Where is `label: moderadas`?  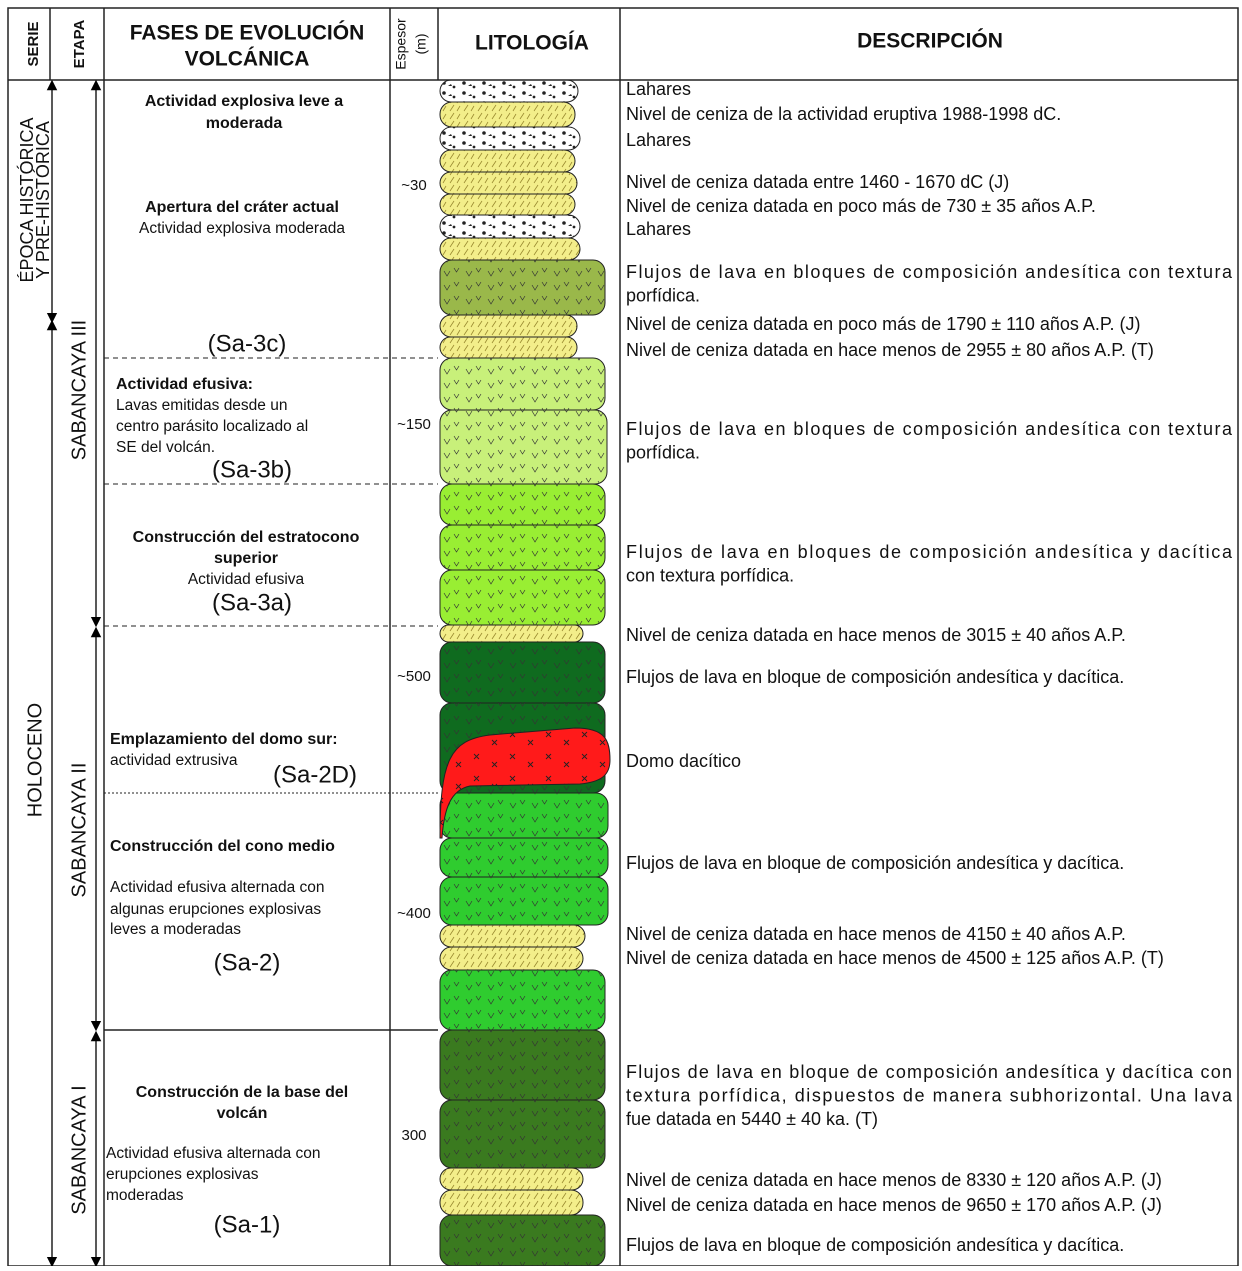
label: moderadas is located at coordinates (145, 1195).